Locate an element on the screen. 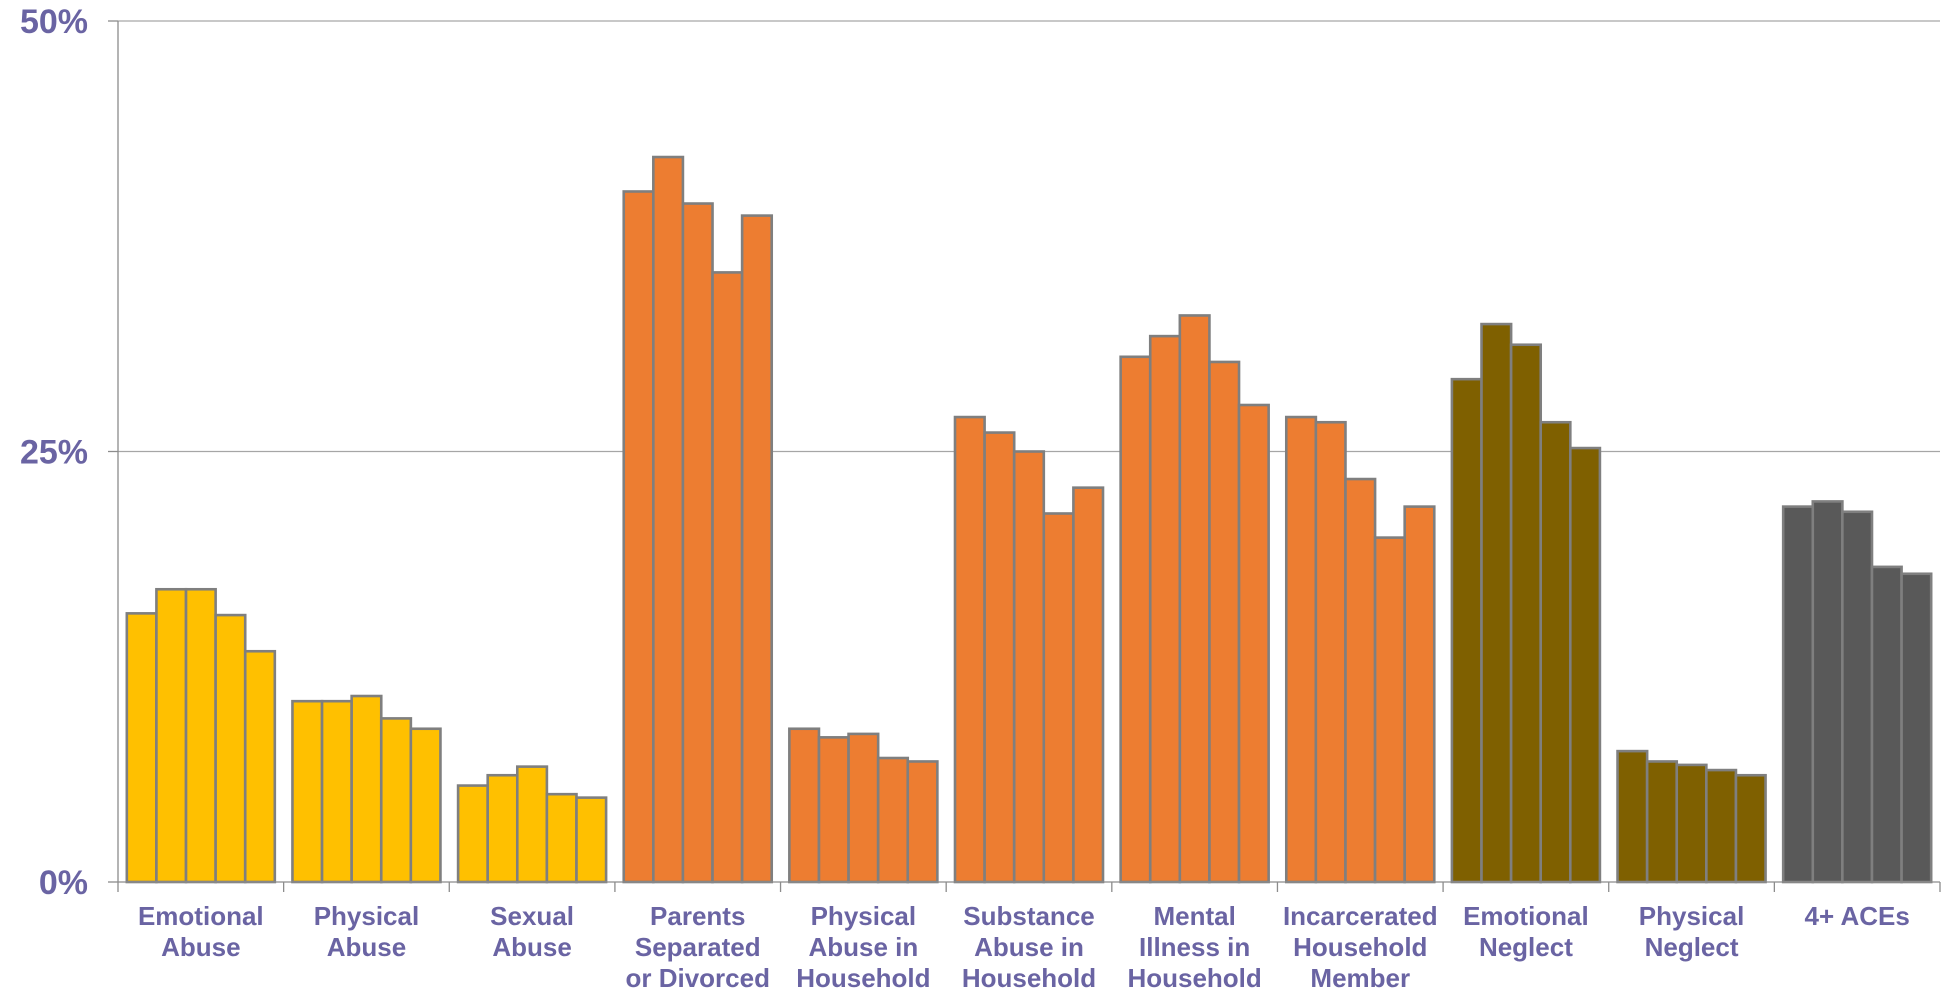  x-category-label: 4+ ACEs is located at coordinates (1857, 916).